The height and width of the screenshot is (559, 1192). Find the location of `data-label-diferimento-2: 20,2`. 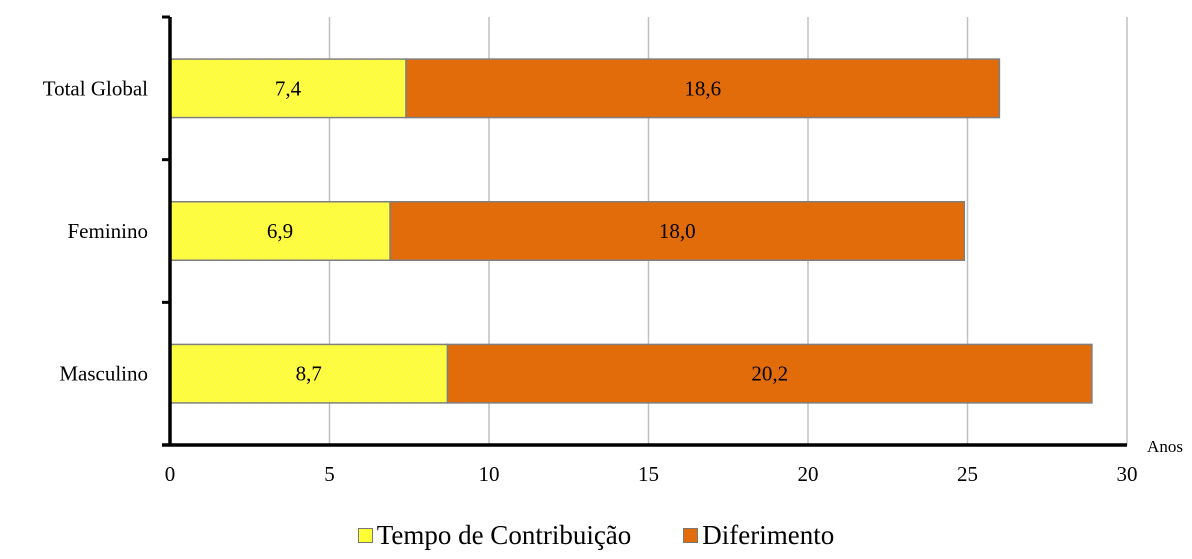

data-label-diferimento-2: 20,2 is located at coordinates (769, 374).